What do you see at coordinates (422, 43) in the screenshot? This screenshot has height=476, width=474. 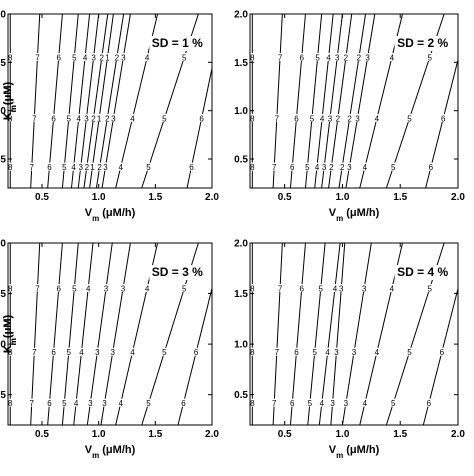 I see `sd-annotation: SD = 2 %` at bounding box center [422, 43].